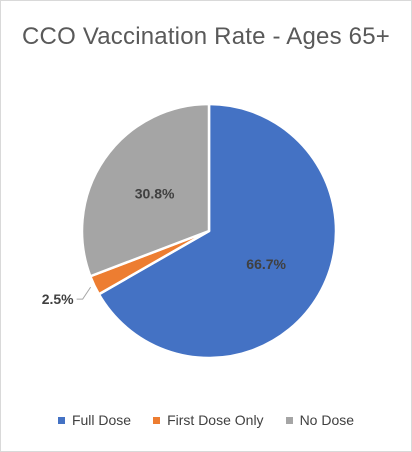 This screenshot has height=452, width=412. What do you see at coordinates (155, 194) in the screenshot?
I see `data-label-no-dose: 30.8%` at bounding box center [155, 194].